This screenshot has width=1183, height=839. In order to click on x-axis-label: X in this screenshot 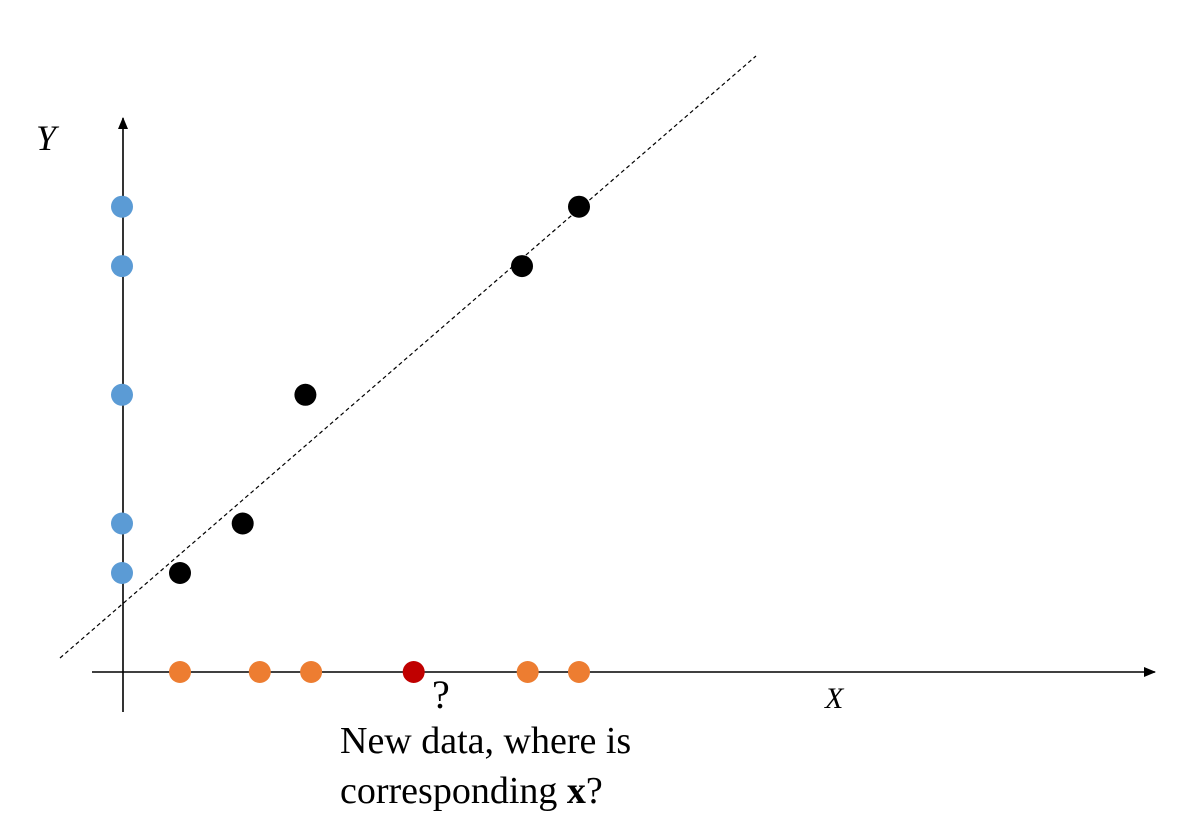, I will do `click(834, 698)`.